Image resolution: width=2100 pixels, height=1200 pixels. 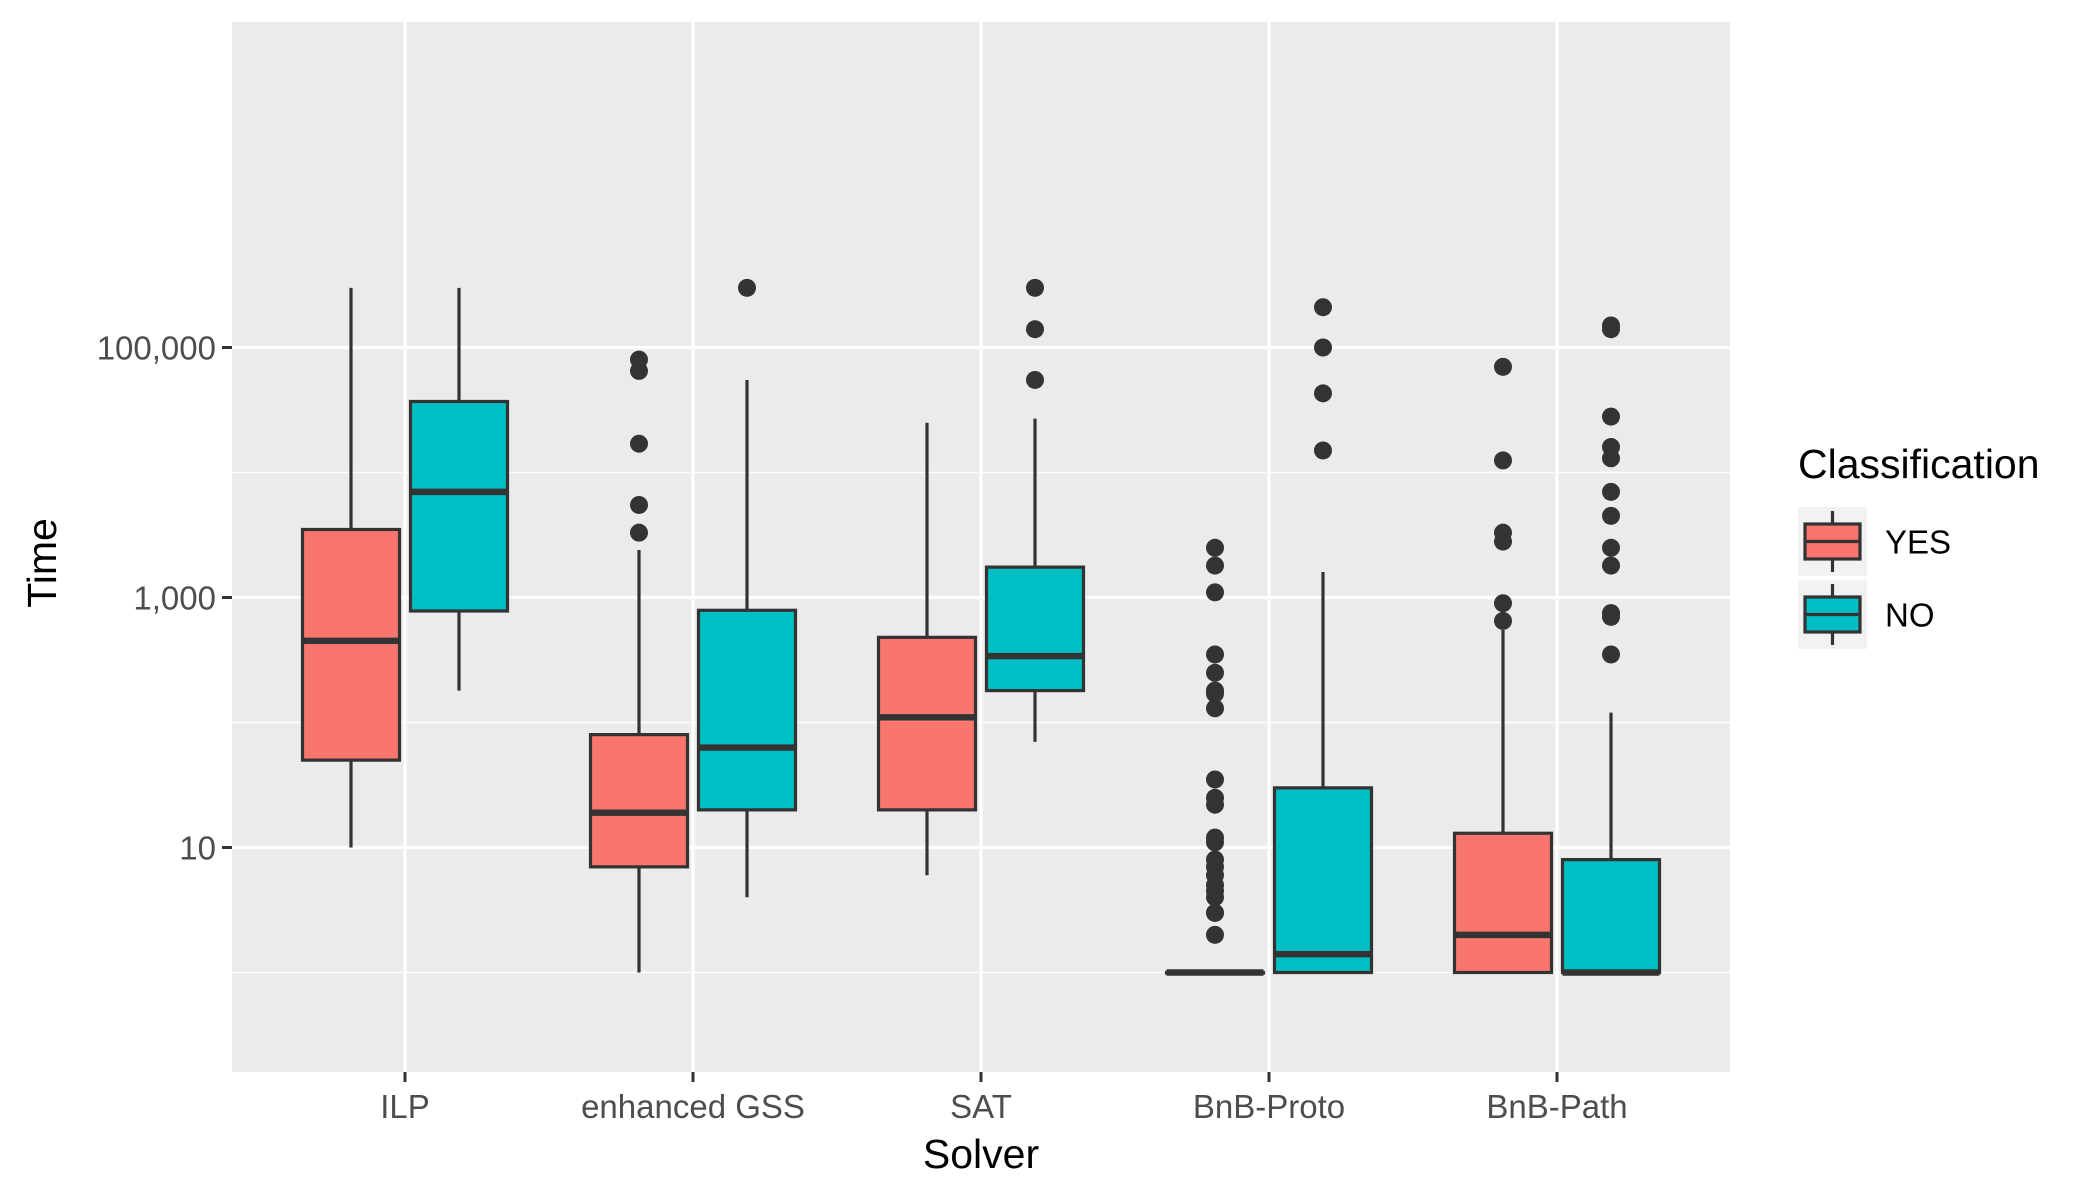 I want to click on box-no-ilp, so click(x=459, y=489).